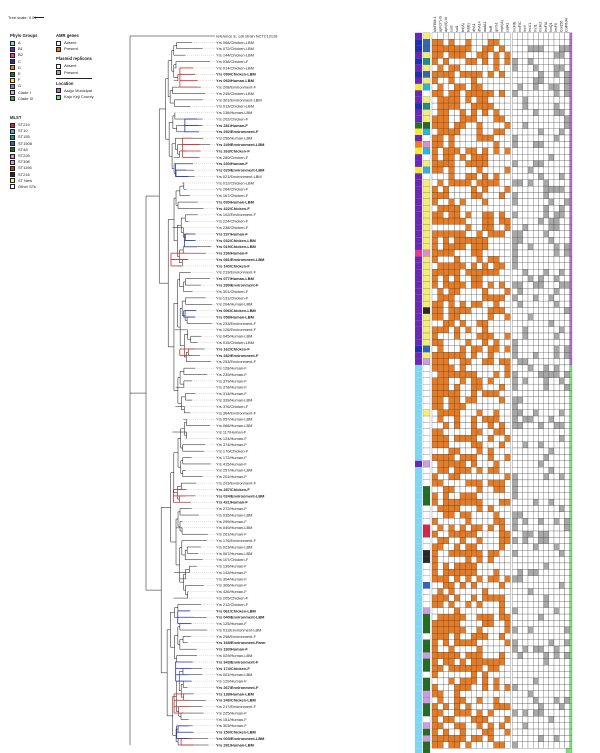 Image resolution: width=600 pixels, height=753 pixels. What do you see at coordinates (231, 623) in the screenshot?
I see `tip-label: Yrs 125/Human-F` at bounding box center [231, 623].